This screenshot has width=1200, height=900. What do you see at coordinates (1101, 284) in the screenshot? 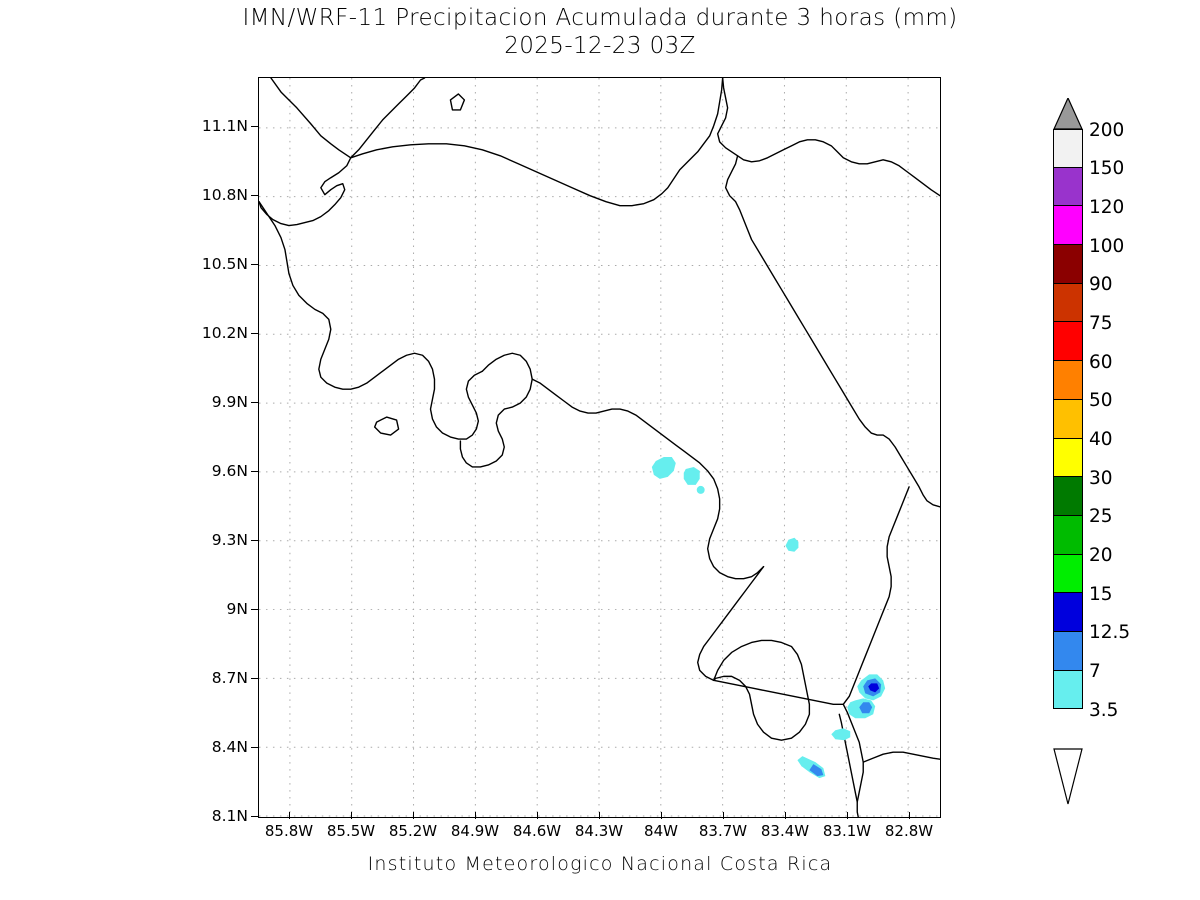
I see `colorbar-tick-label: 90` at bounding box center [1101, 284].